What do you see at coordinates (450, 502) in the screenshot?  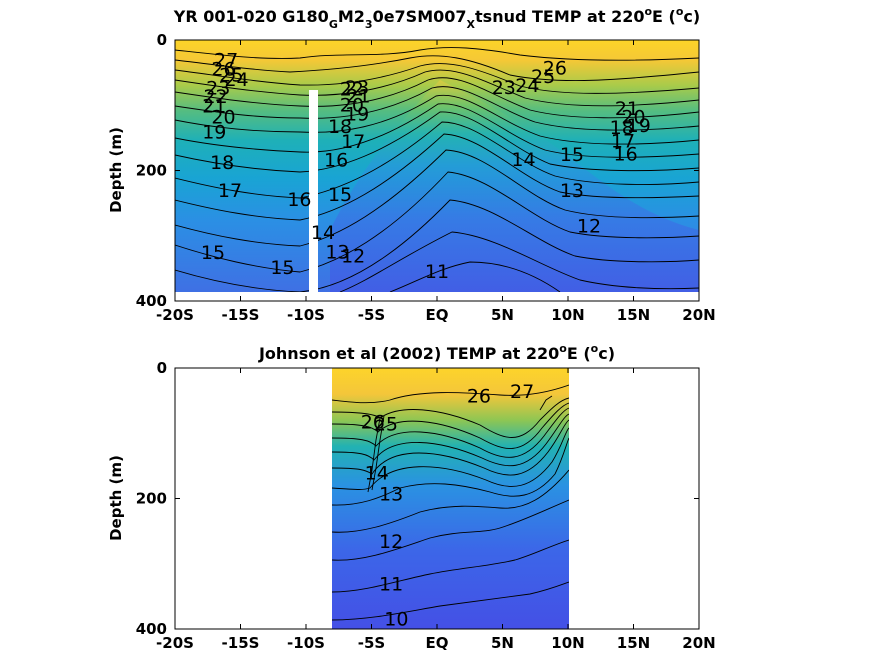 I see `contour-lines` at bounding box center [450, 502].